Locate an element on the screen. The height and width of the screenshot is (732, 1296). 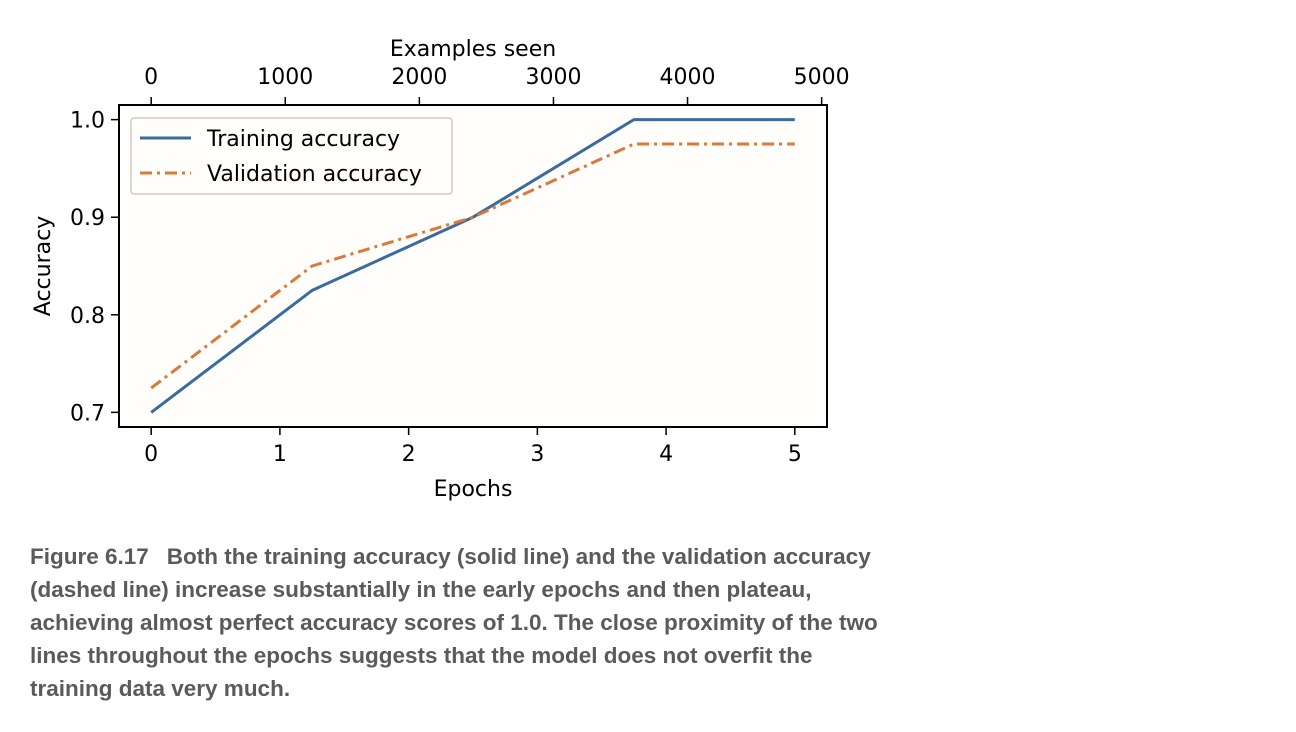
legend-box is located at coordinates (291, 156).